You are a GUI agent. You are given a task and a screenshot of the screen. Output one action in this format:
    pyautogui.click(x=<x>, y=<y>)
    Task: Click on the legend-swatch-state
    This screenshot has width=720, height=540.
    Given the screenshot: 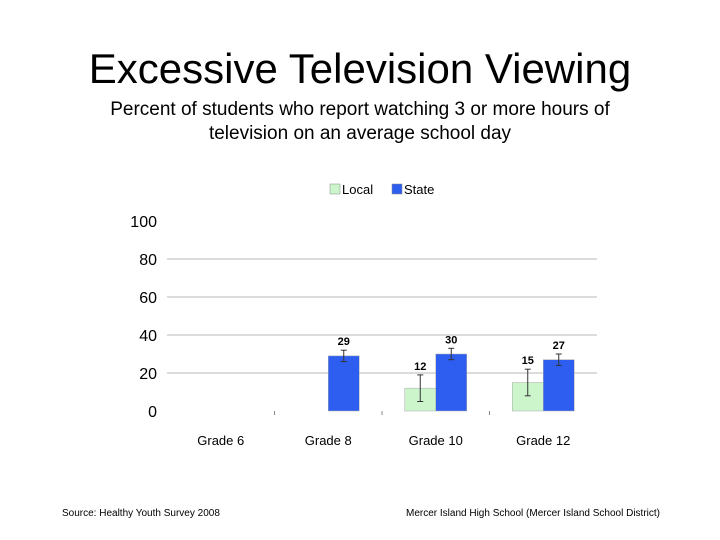 What is the action you would take?
    pyautogui.click(x=397, y=189)
    